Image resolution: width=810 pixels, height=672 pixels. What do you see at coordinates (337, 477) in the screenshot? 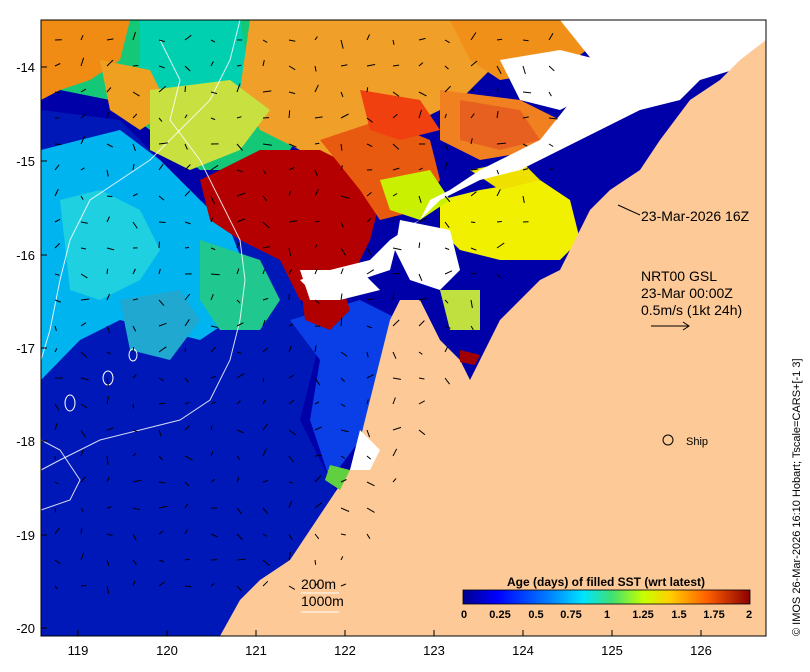
I see `coastal-green` at bounding box center [337, 477].